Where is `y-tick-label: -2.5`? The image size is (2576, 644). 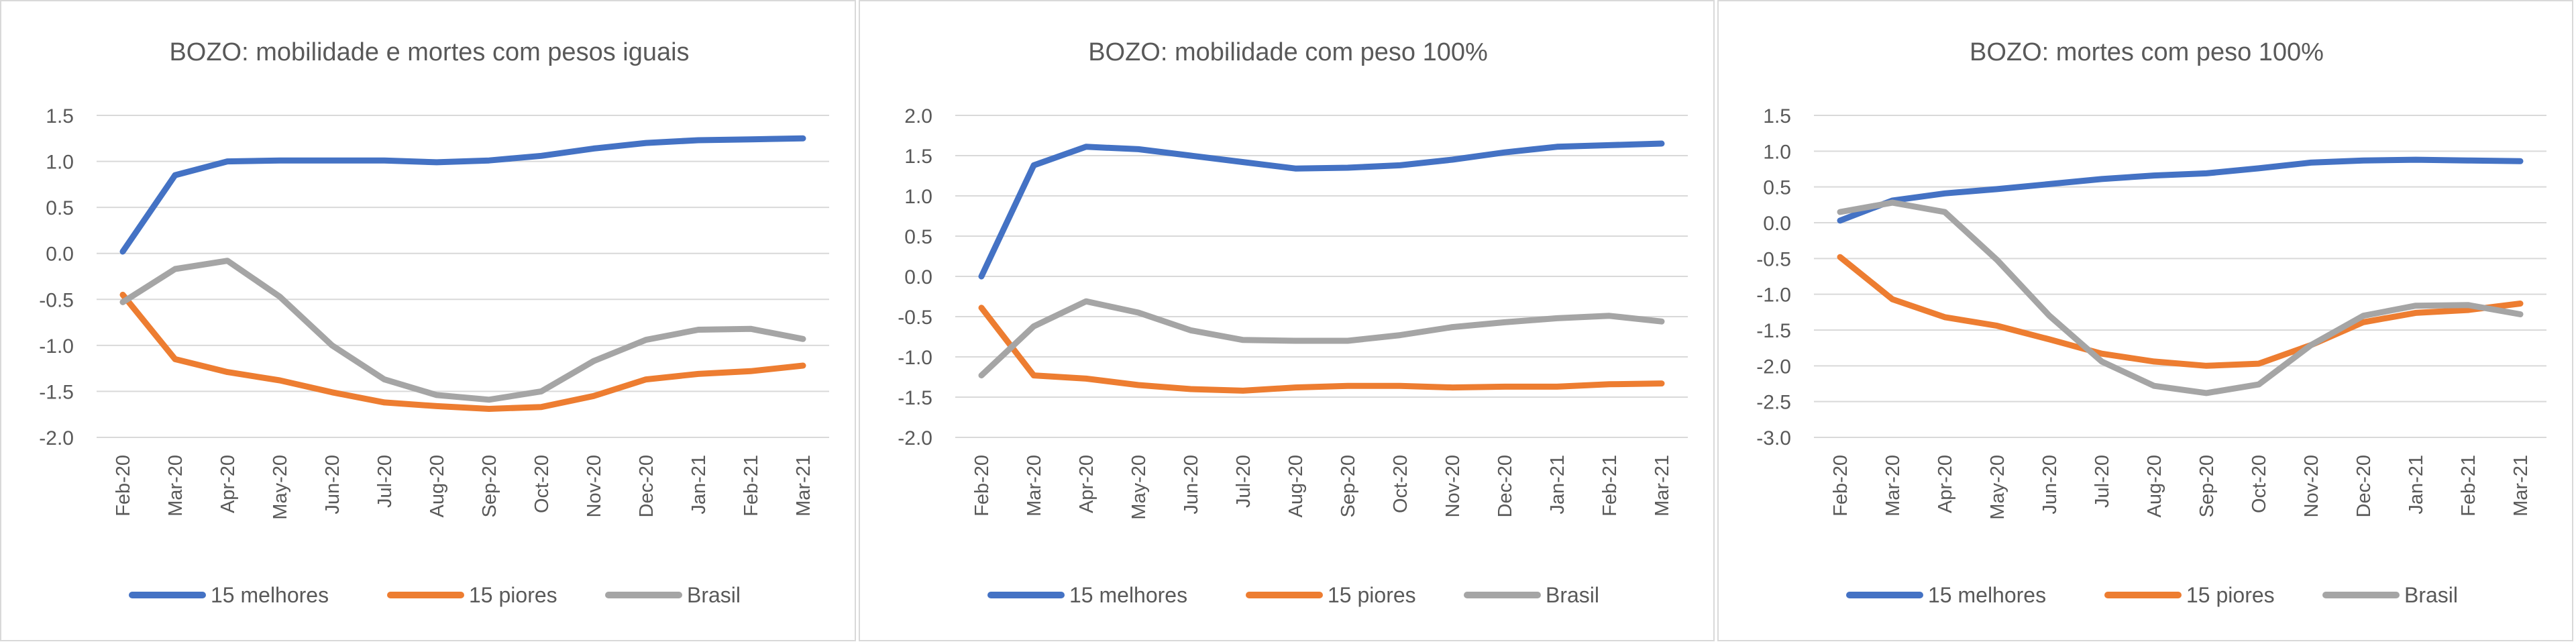 y-tick-label: -2.5 is located at coordinates (1773, 403).